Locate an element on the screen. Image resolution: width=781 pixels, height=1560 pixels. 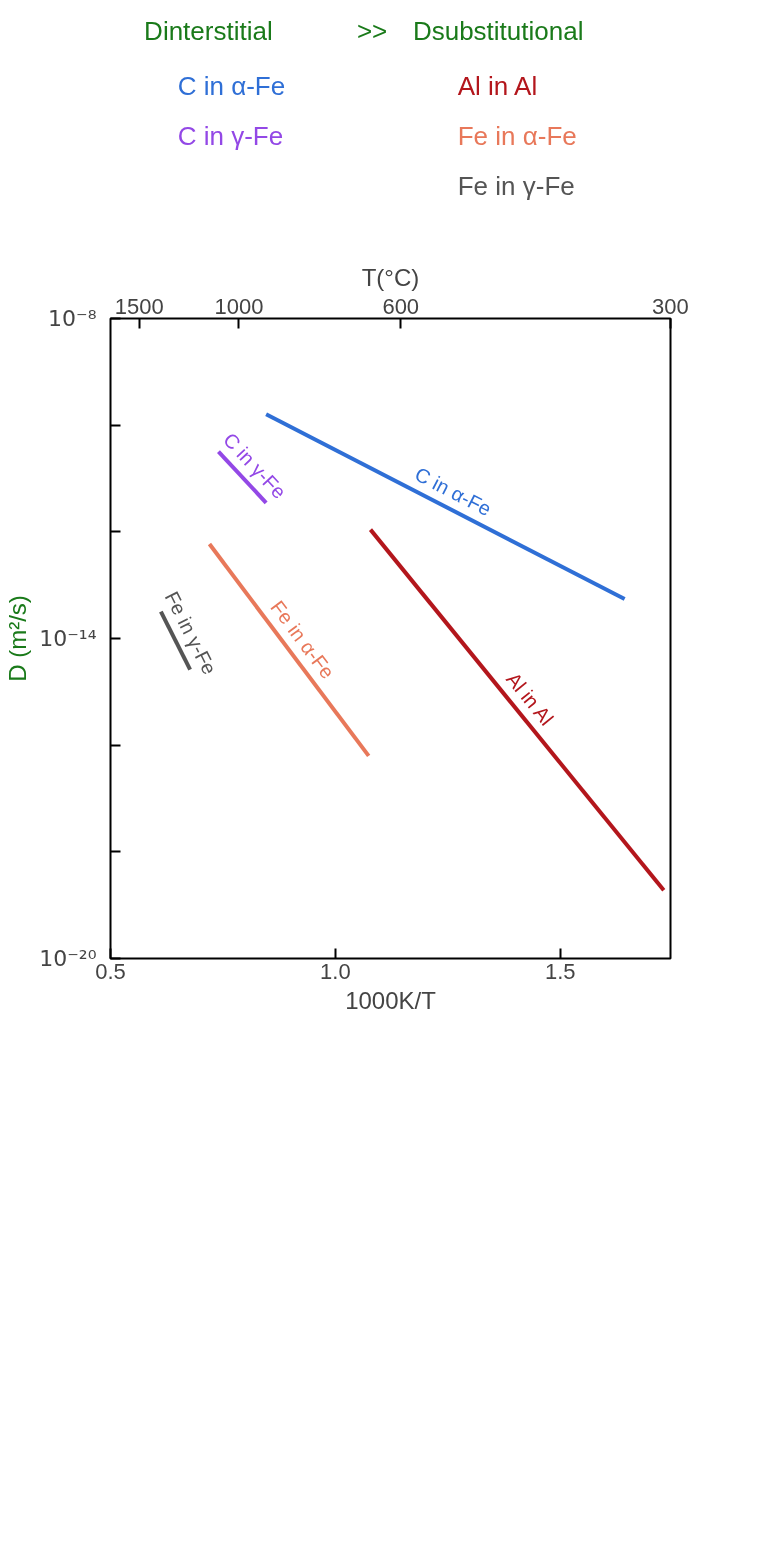
x-axis-title: 1000K/T is located at coordinates (391, 1000).